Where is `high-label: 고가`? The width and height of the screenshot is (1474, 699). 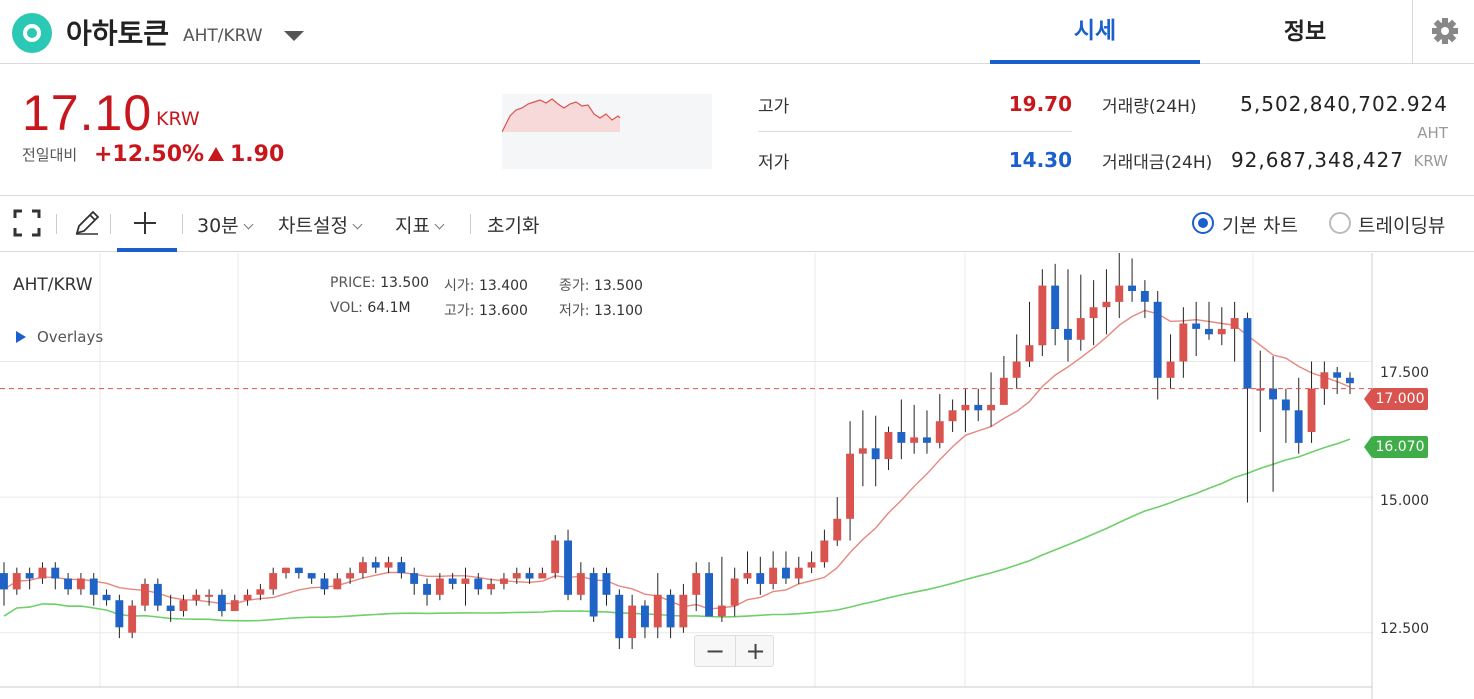 high-label: 고가 is located at coordinates (774, 107).